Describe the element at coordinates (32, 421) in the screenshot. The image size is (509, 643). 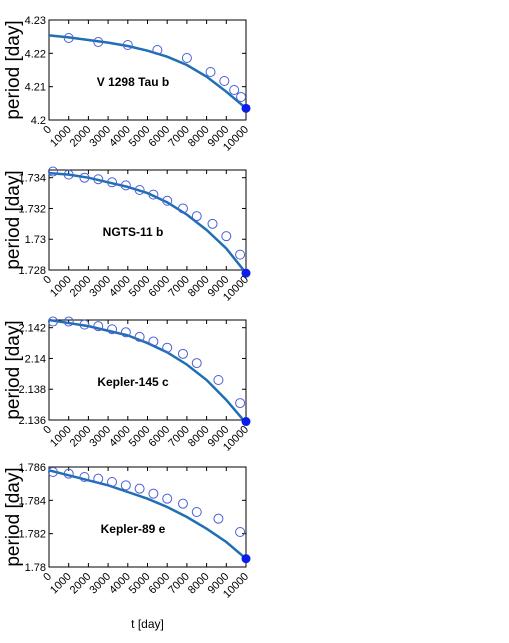
I see `y-tick-label: 2.136` at that location.